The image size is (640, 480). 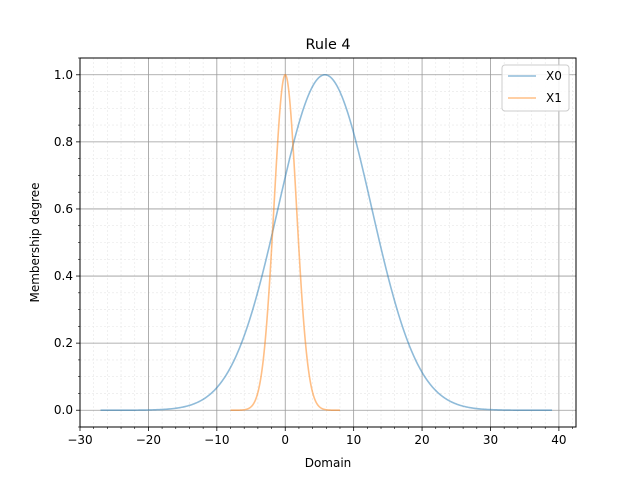 I want to click on legend-label-x0: X0, so click(x=554, y=76).